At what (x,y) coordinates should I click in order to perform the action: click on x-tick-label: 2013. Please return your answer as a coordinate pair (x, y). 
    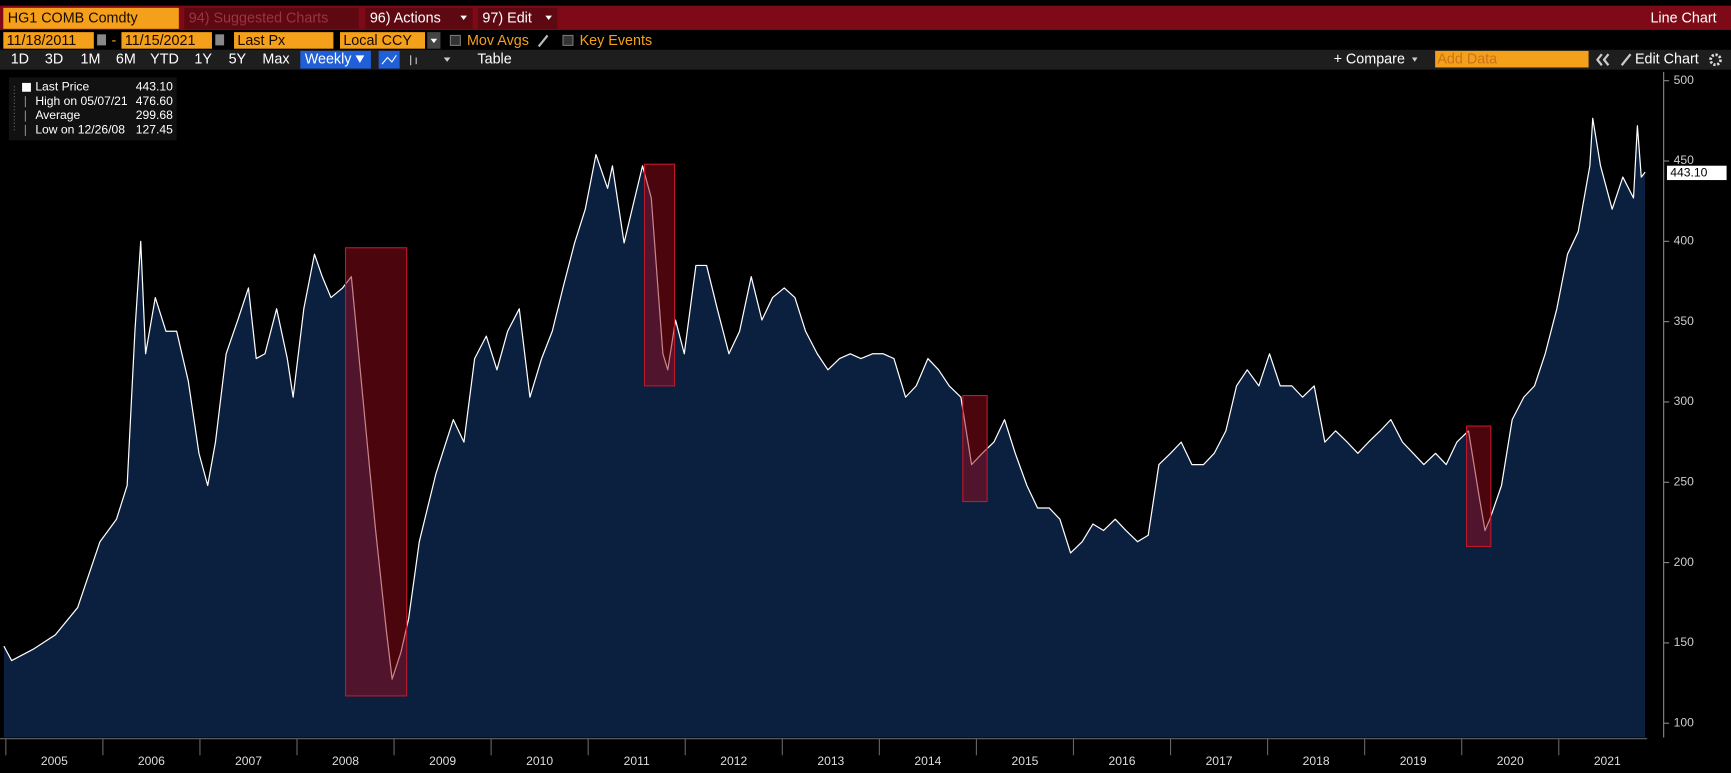
    Looking at the image, I should click on (830, 761).